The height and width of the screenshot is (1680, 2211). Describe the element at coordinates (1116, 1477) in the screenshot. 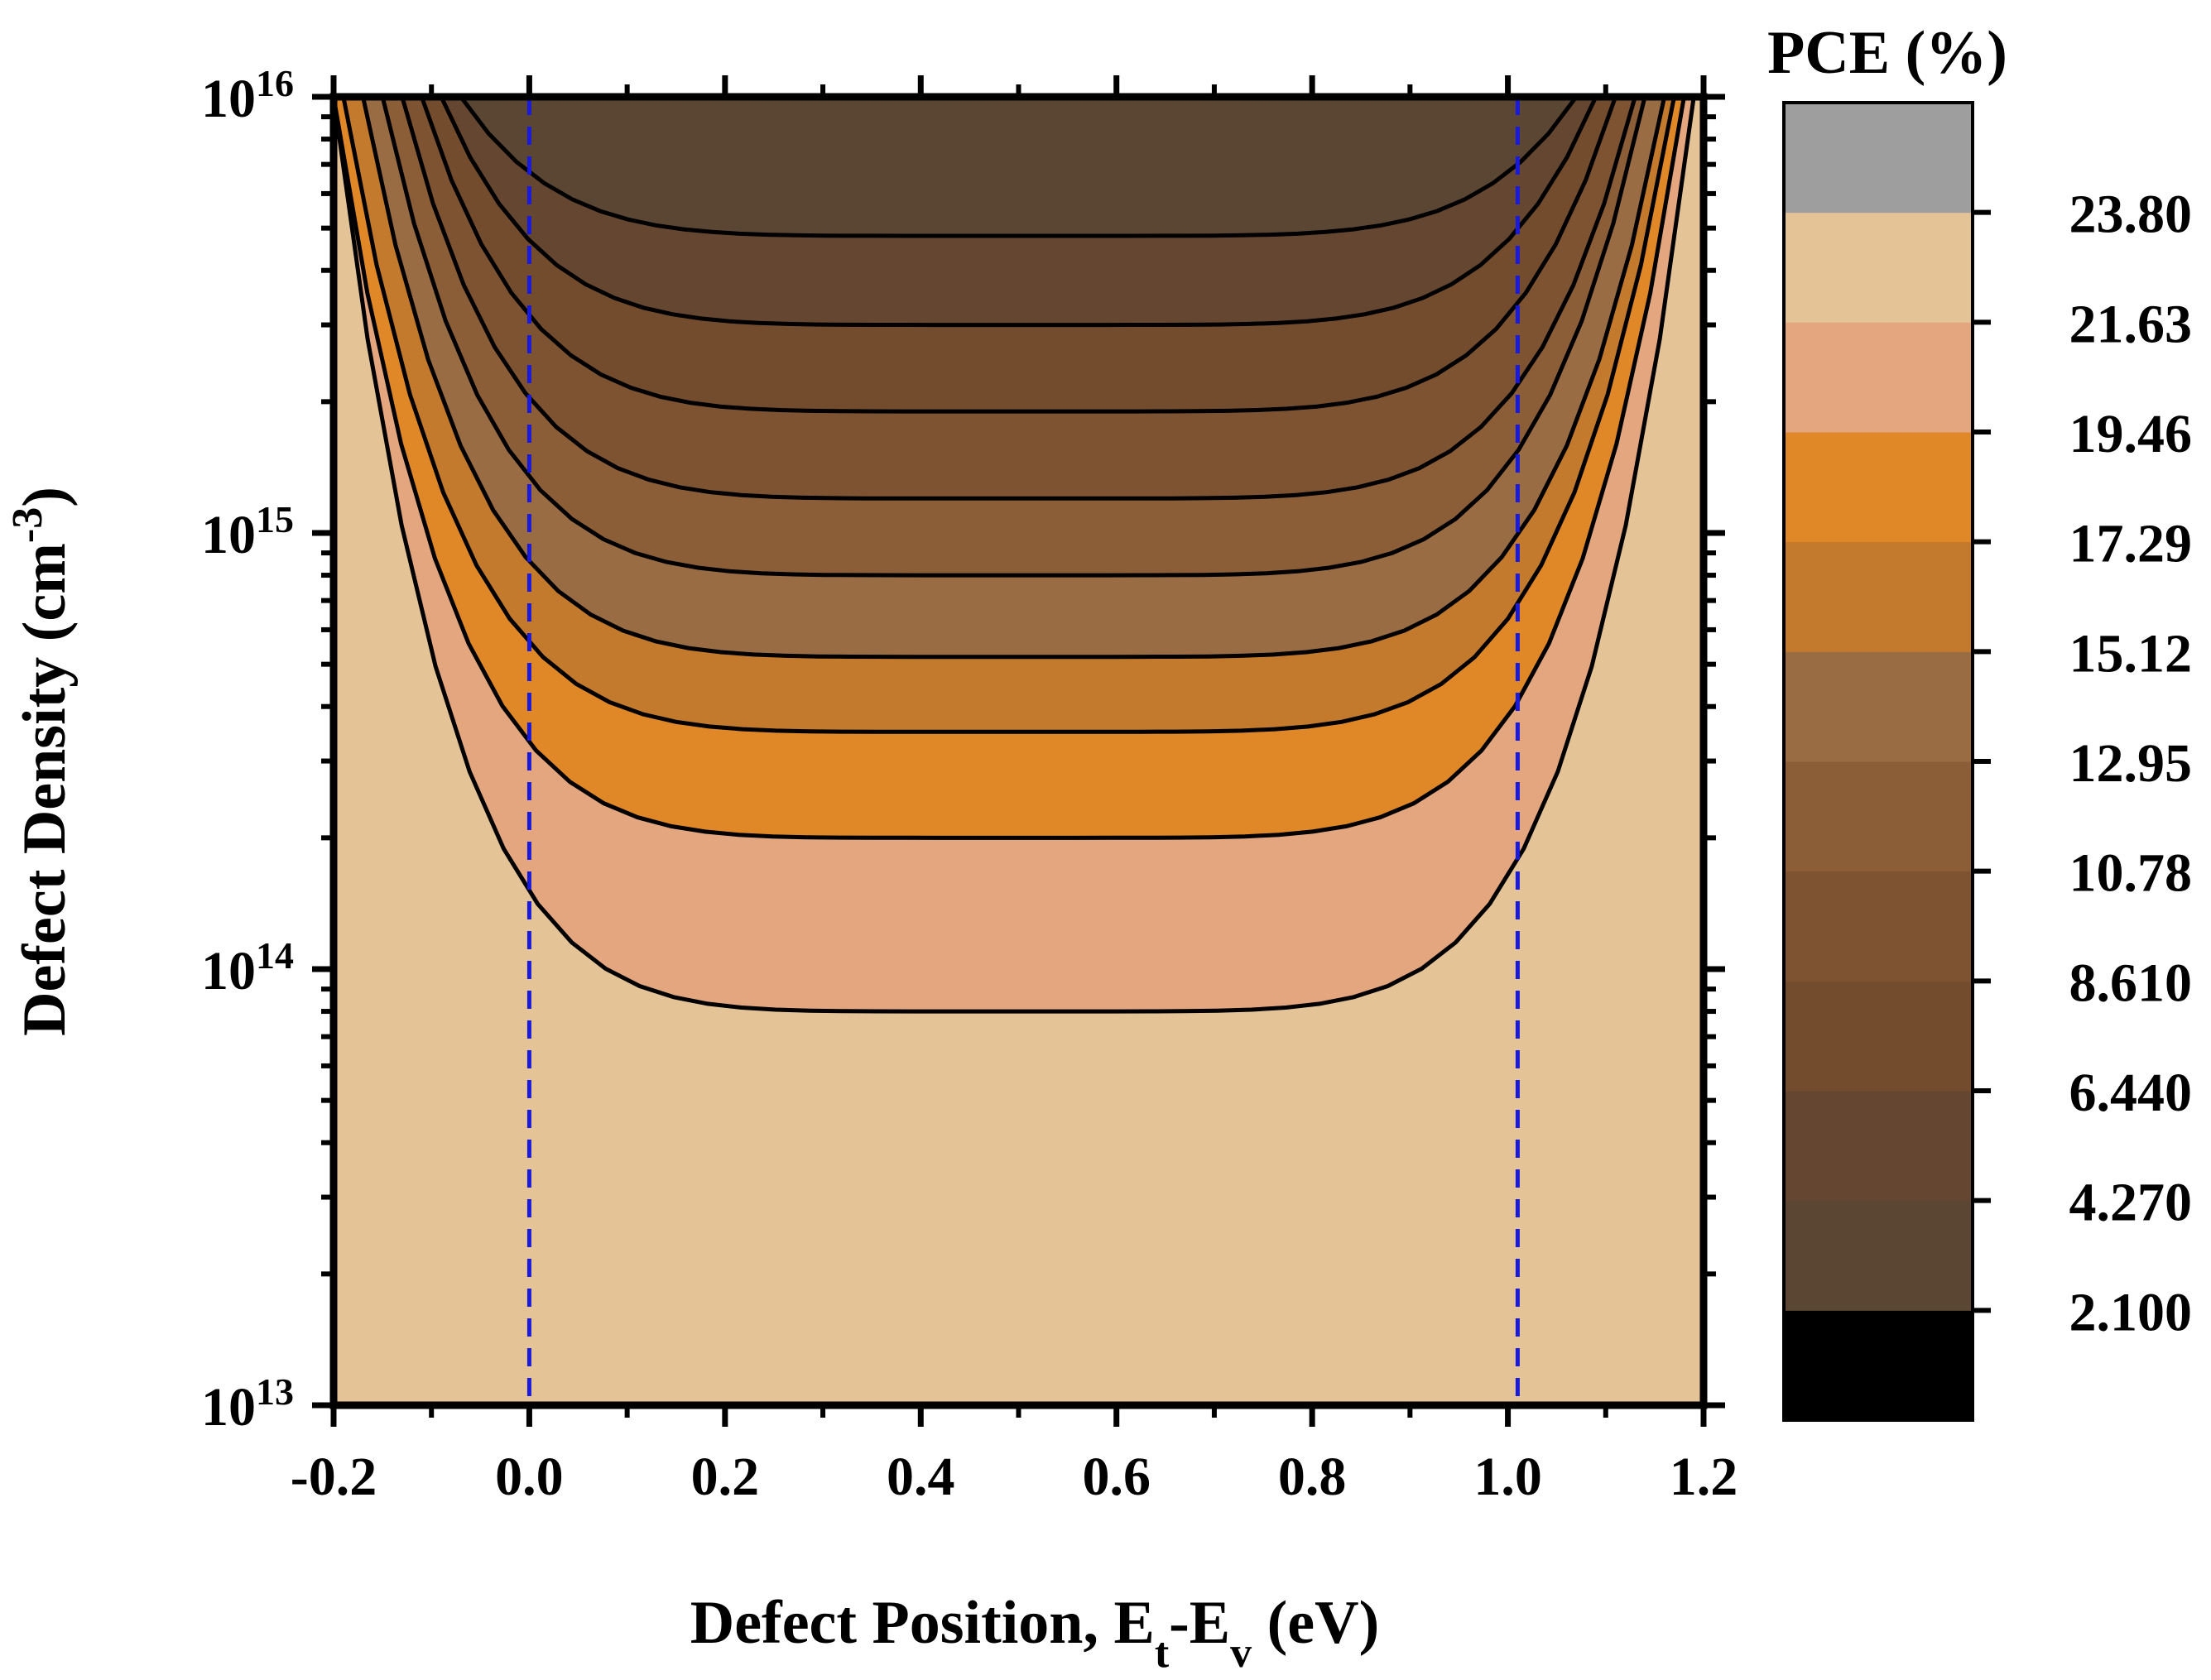

I see `x-tick-label: 0.6` at that location.